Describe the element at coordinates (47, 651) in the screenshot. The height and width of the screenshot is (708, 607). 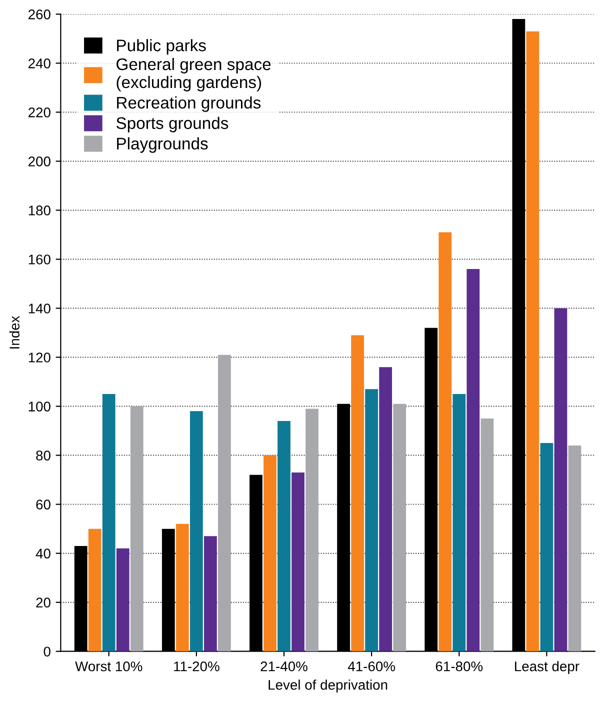
I see `y-tick-label: 0` at that location.